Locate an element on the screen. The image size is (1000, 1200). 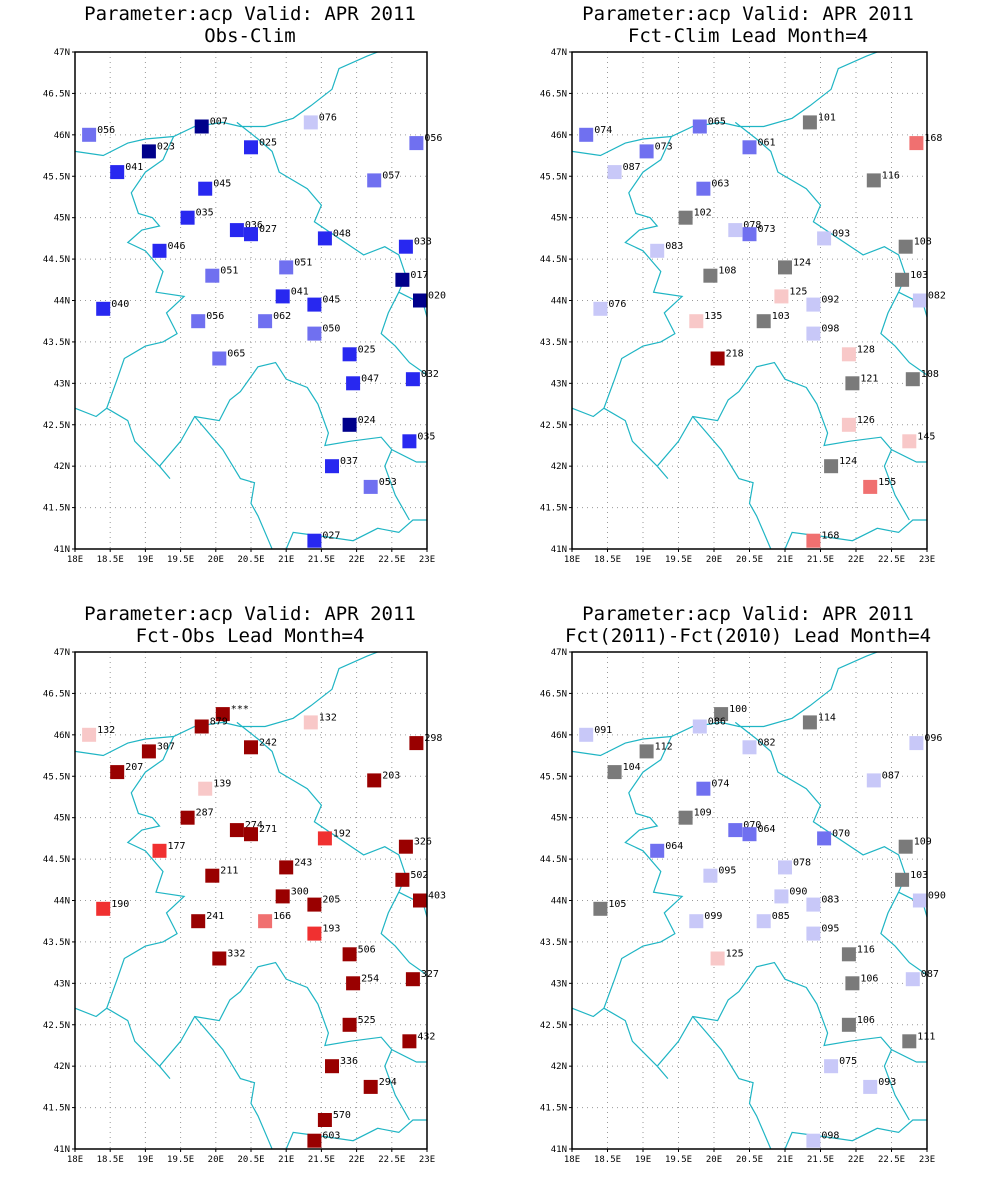
station-label: 076 is located at coordinates (617, 304).